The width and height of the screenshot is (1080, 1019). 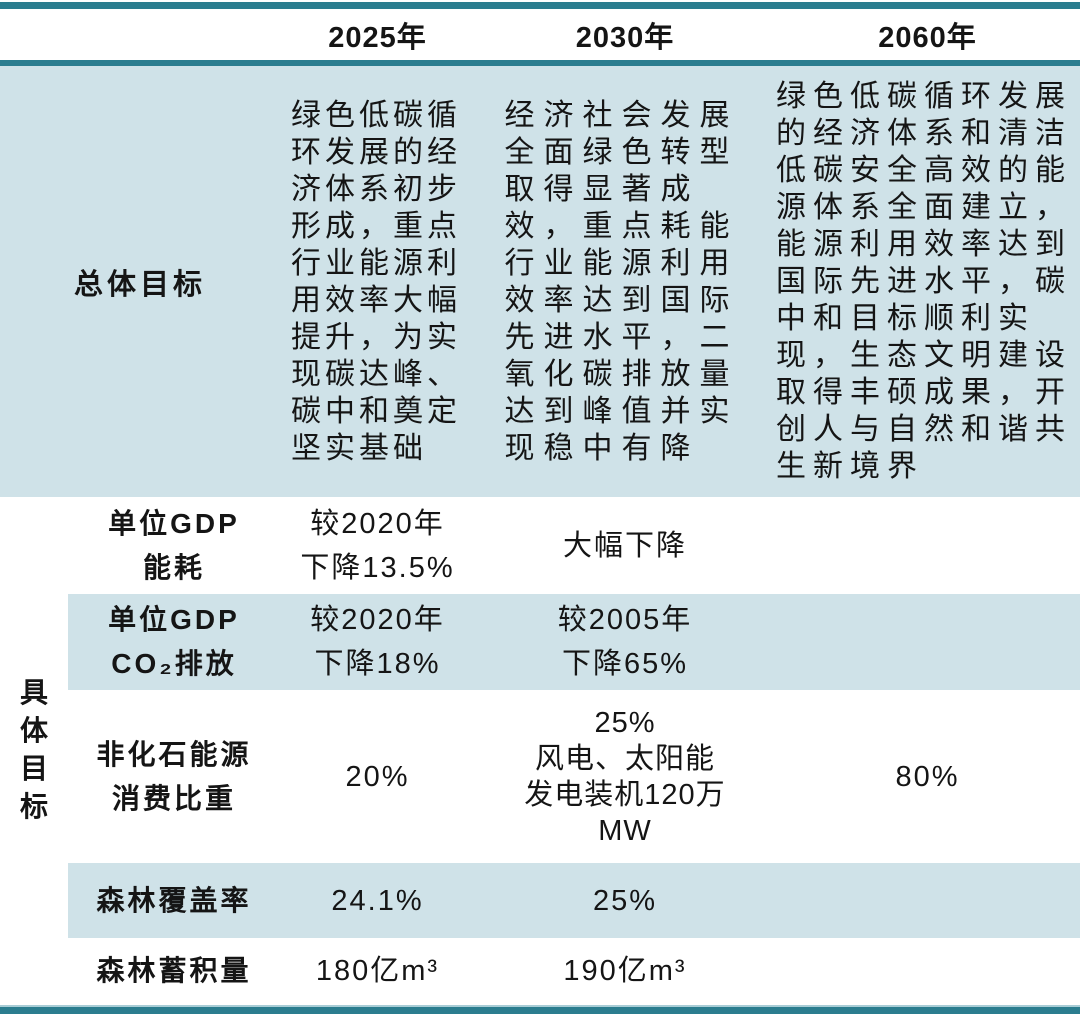 I want to click on cell-2030: 25% 风电、太阳能 发电装机120万 MW, so click(x=625, y=776).